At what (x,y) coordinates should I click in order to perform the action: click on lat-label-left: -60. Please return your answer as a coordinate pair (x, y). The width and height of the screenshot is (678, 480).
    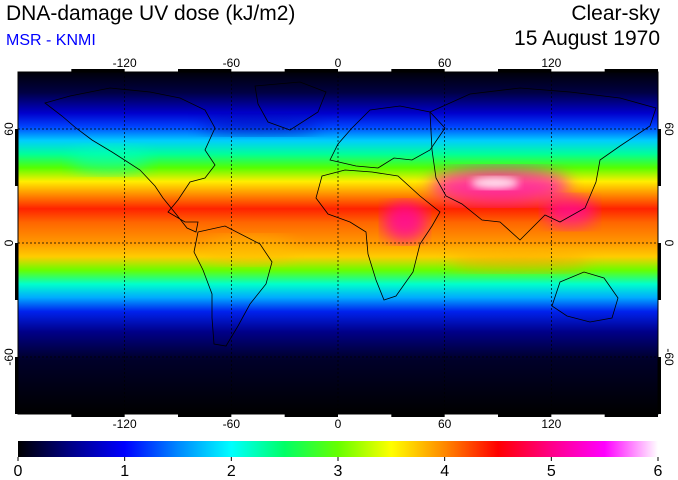
    Looking at the image, I should click on (9, 357).